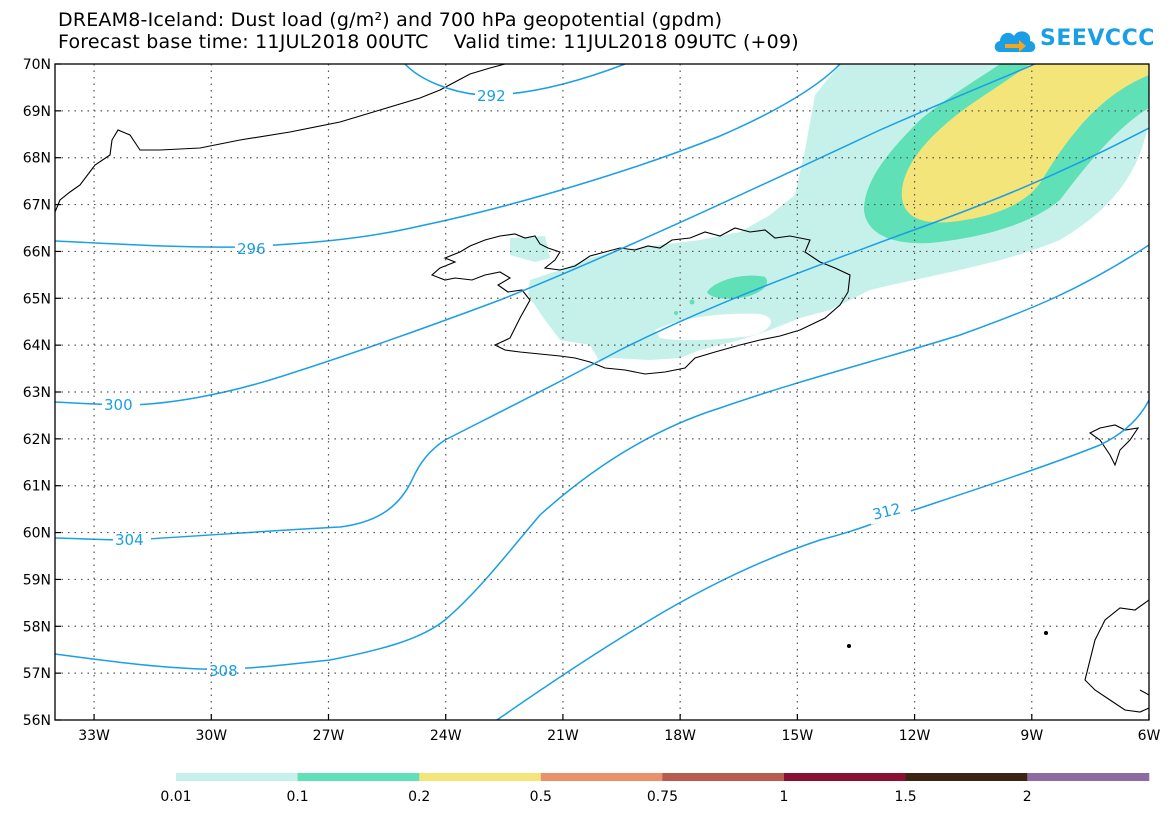 The width and height of the screenshot is (1175, 815). What do you see at coordinates (1097, 38) in the screenshot?
I see `logo-text: SEEVCCC` at bounding box center [1097, 38].